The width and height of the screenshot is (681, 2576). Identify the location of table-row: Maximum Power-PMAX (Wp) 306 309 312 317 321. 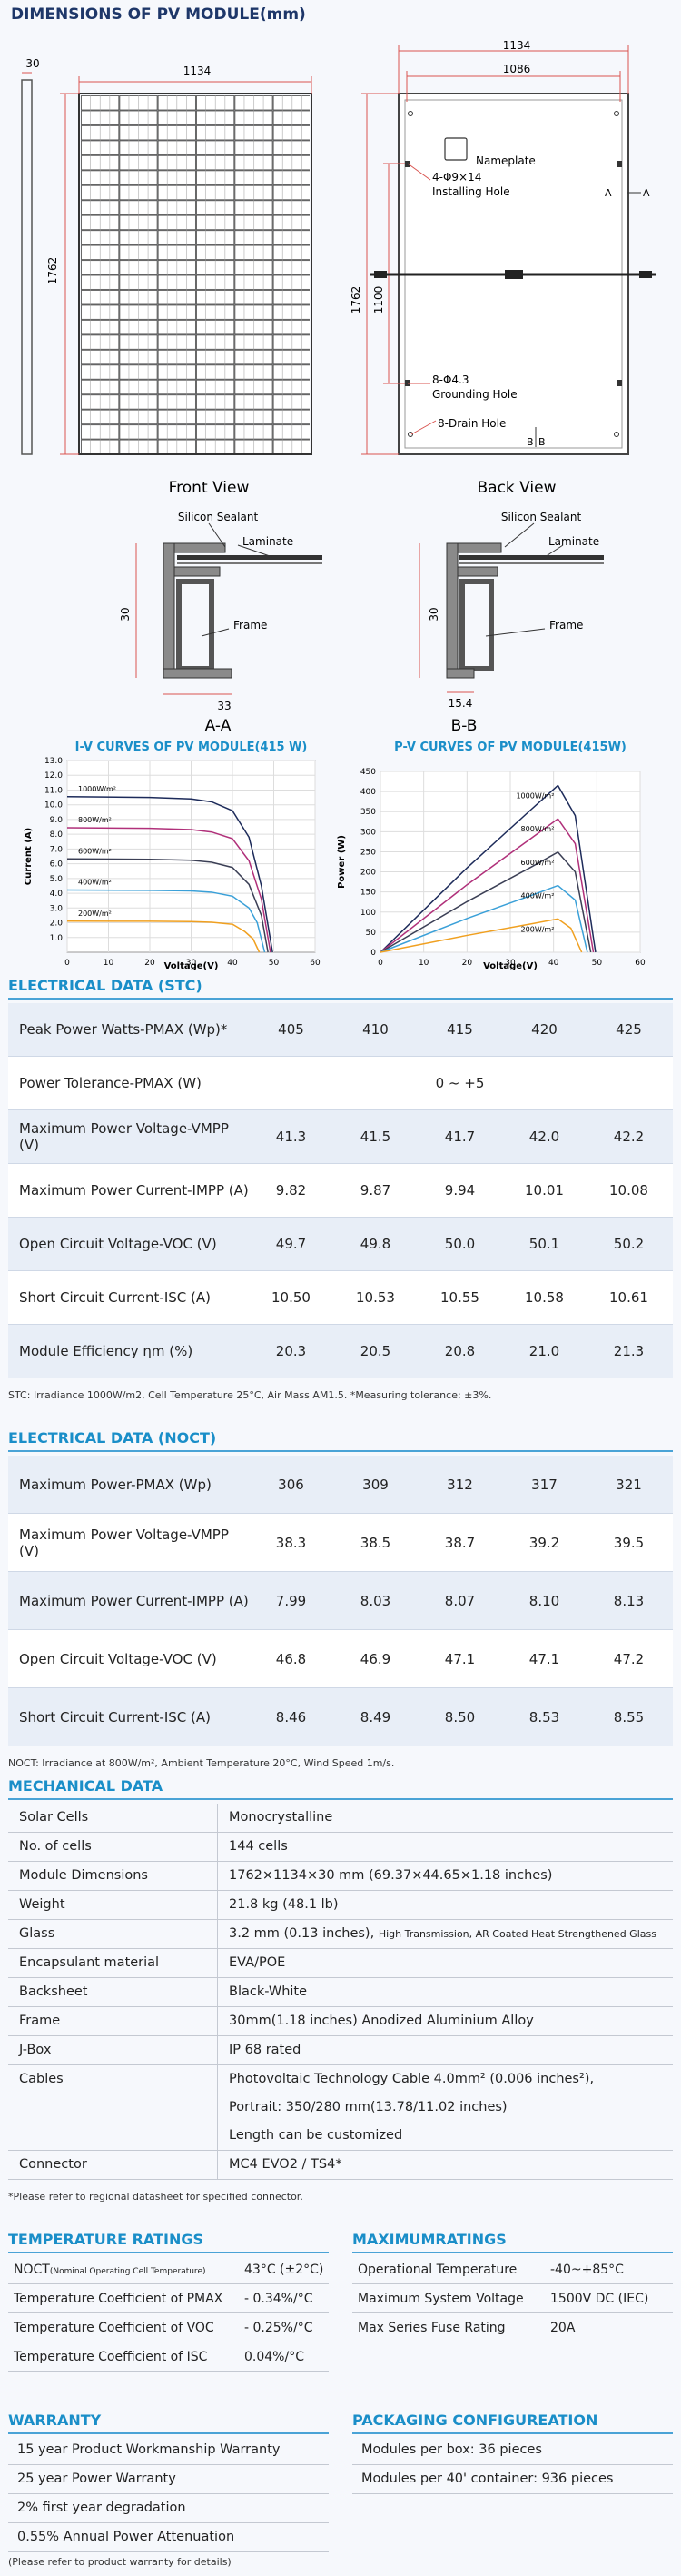
(340, 1485).